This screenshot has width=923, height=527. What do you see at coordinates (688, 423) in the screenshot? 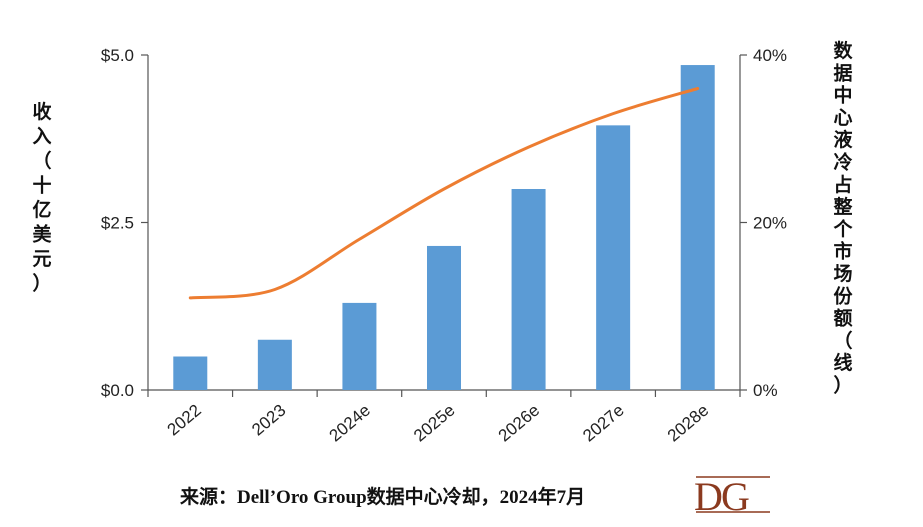
I see `x-category-label: 2028e` at bounding box center [688, 423].